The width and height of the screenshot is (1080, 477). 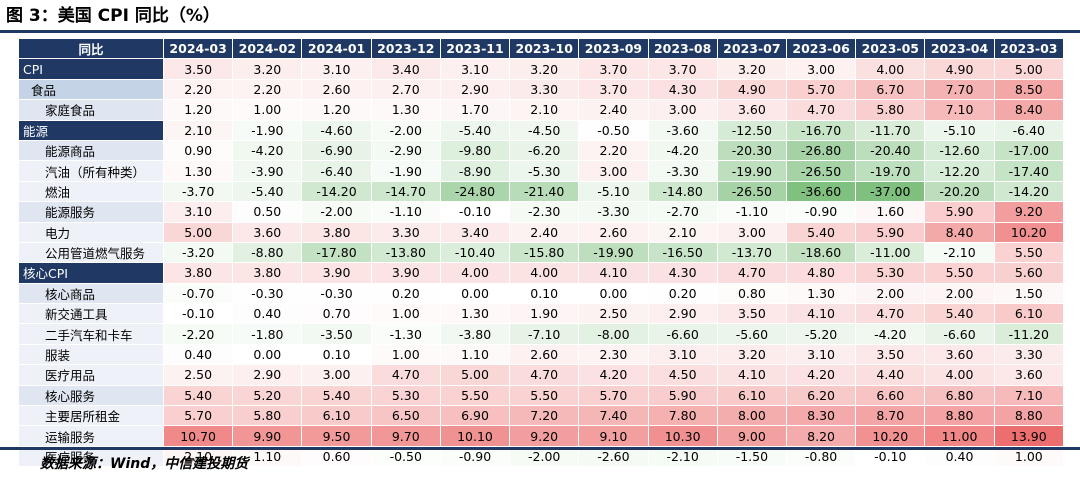 I want to click on value-cell: -20.40, so click(x=890, y=150).